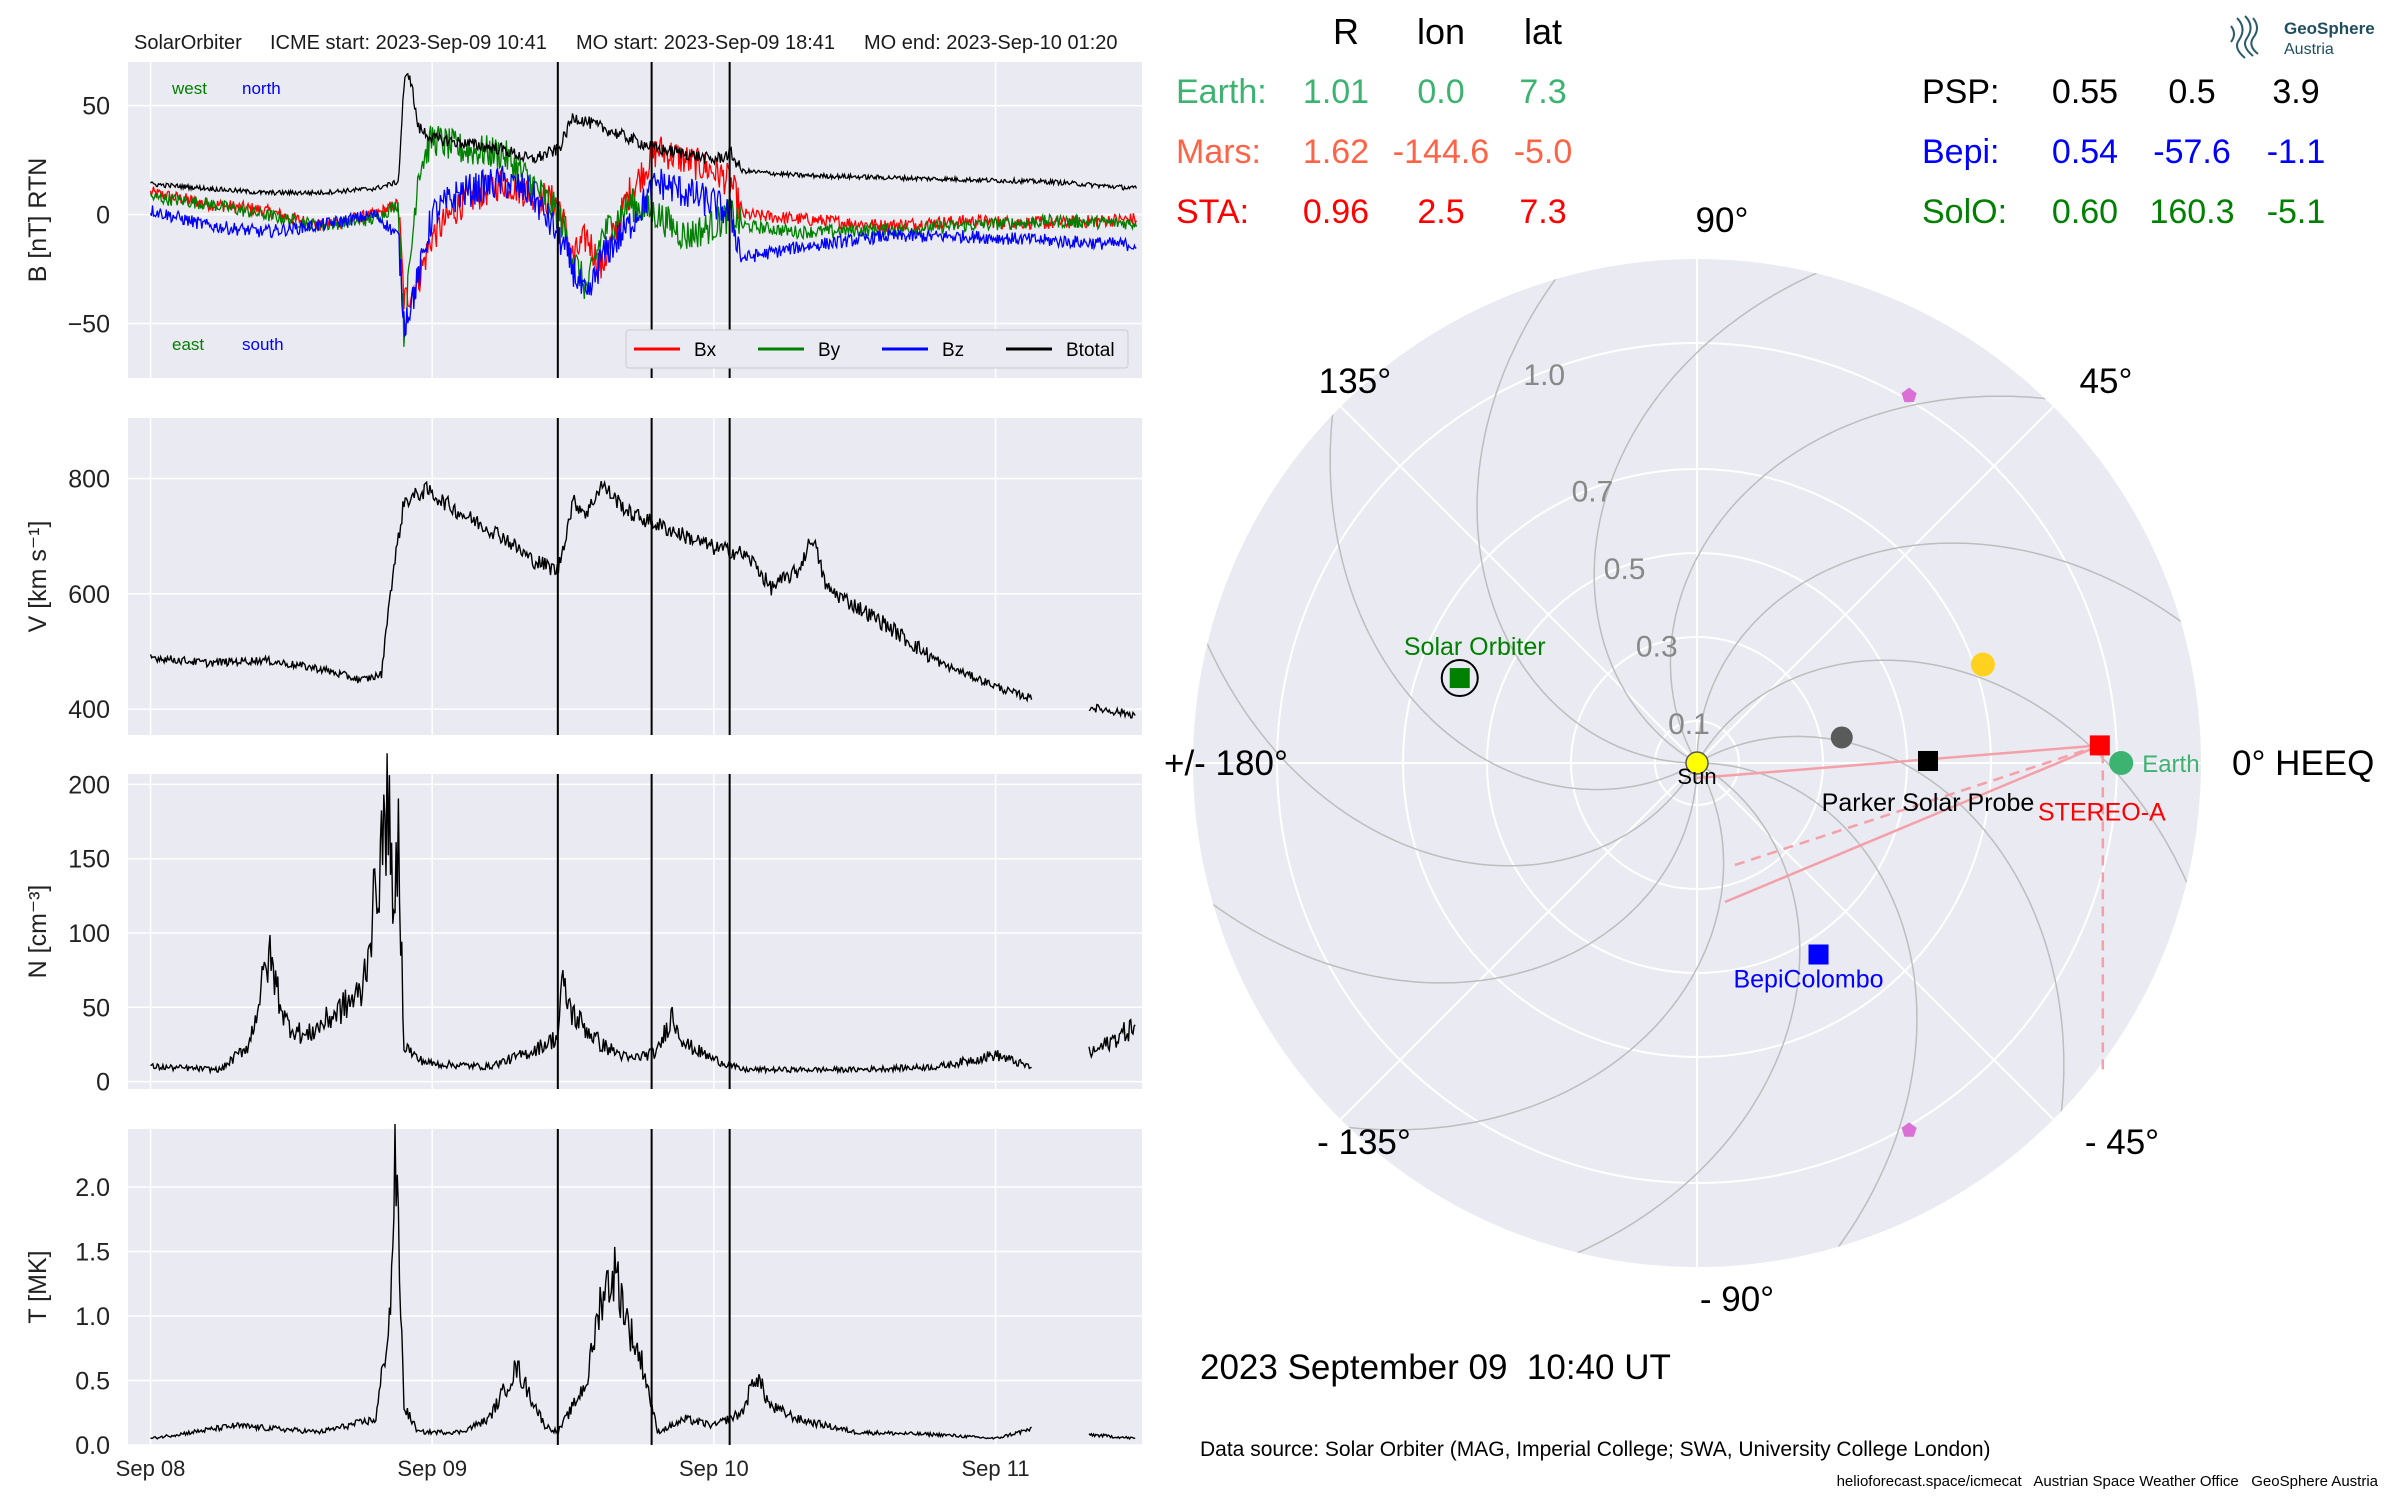 Image resolution: width=2400 pixels, height=1505 pixels. What do you see at coordinates (2102, 812) in the screenshot?
I see `stereo-a-label: STEREO-A` at bounding box center [2102, 812].